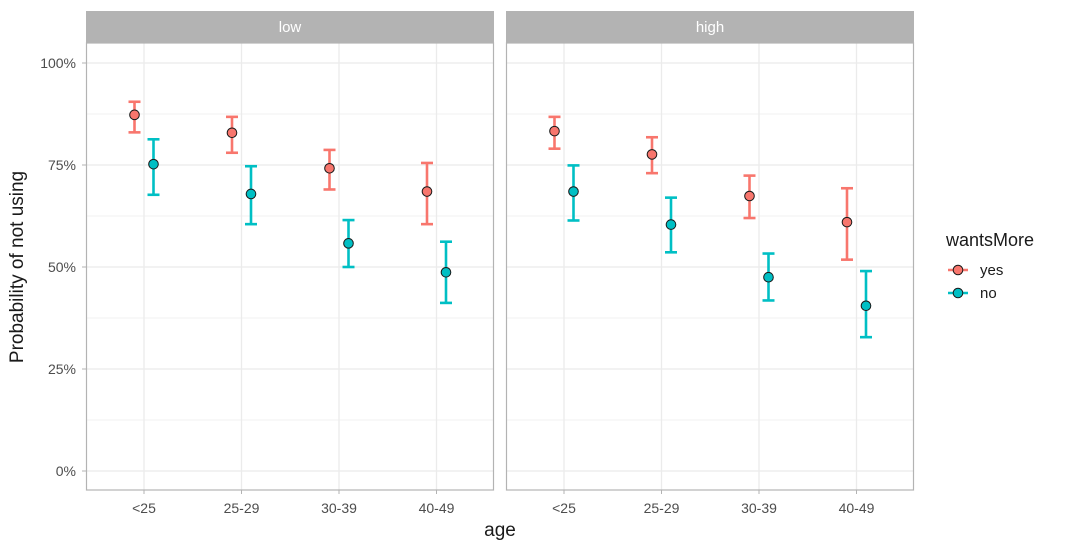 The height and width of the screenshot is (556, 1075). Describe the element at coordinates (989, 240) in the screenshot. I see `legend-title: wantsMore` at that location.